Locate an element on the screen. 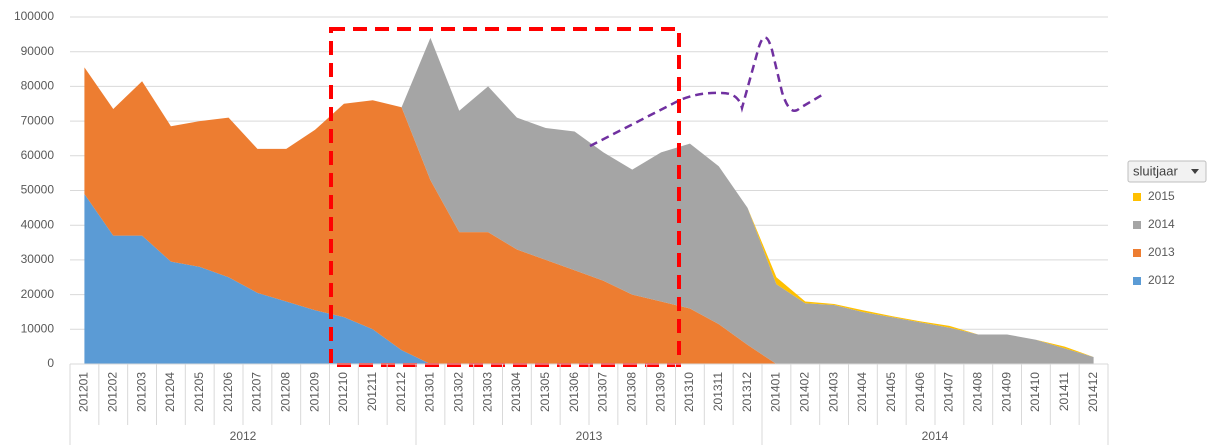 The image size is (1208, 445). x-tick-label: 201301 is located at coordinates (430, 392).